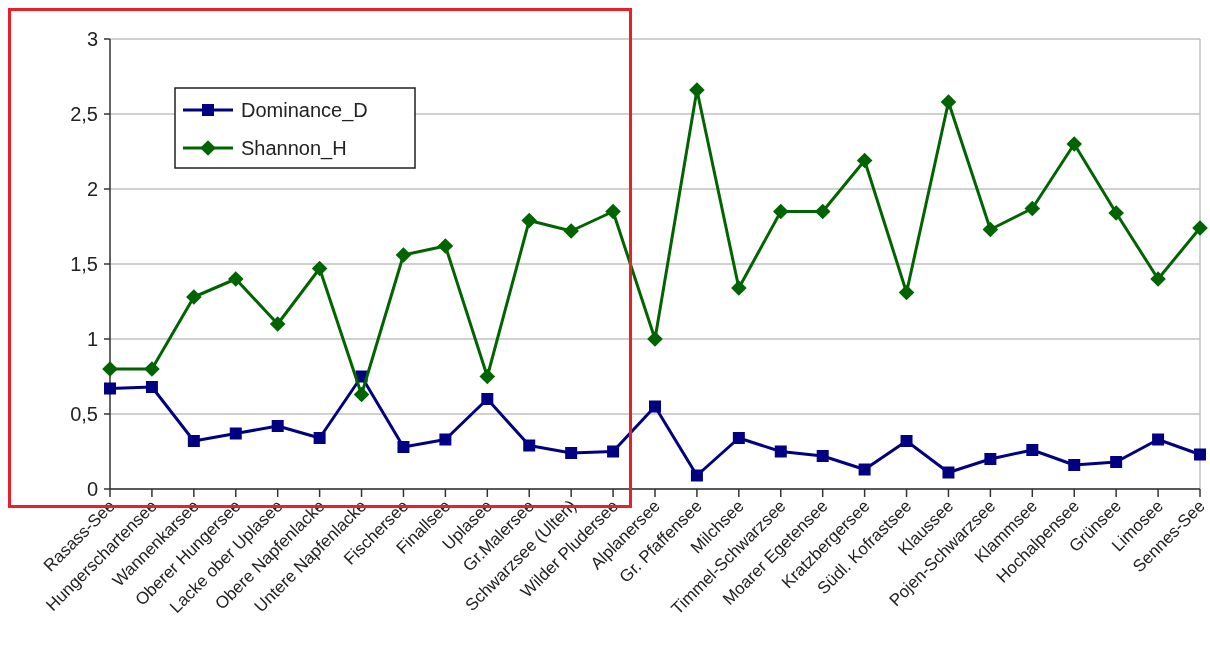  Describe the element at coordinates (92, 489) in the screenshot. I see `y-tick-label: 0` at that location.